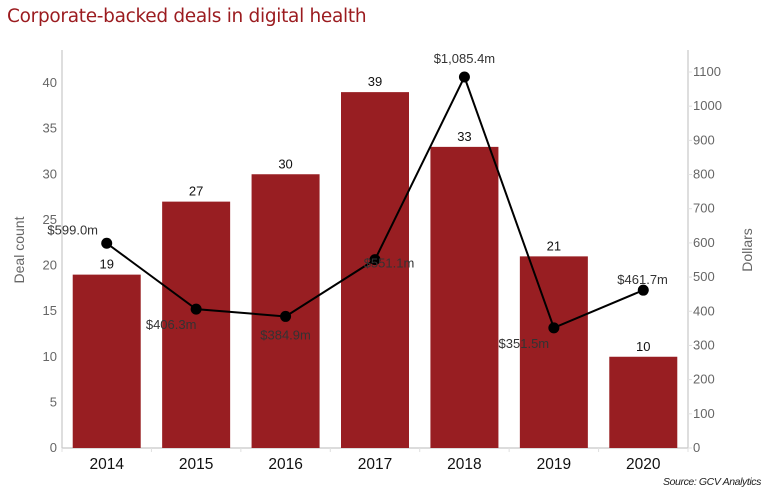 The height and width of the screenshot is (504, 769). What do you see at coordinates (554, 464) in the screenshot?
I see `x-tick-label: 2019` at bounding box center [554, 464].